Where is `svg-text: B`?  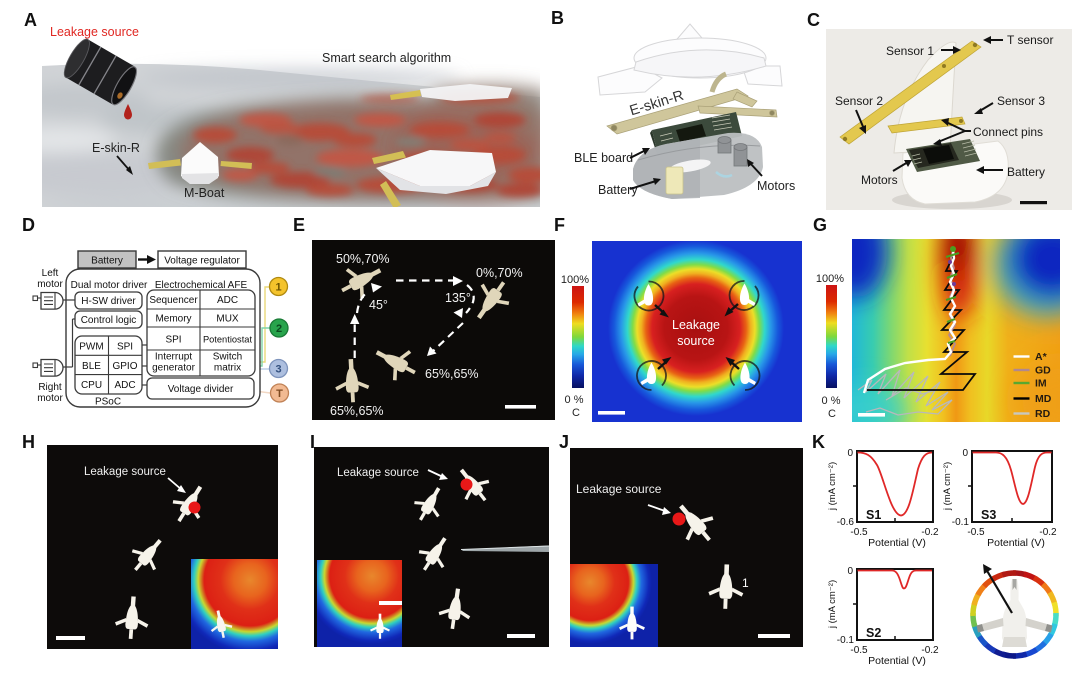 svg-text: B is located at coordinates (557, 18).